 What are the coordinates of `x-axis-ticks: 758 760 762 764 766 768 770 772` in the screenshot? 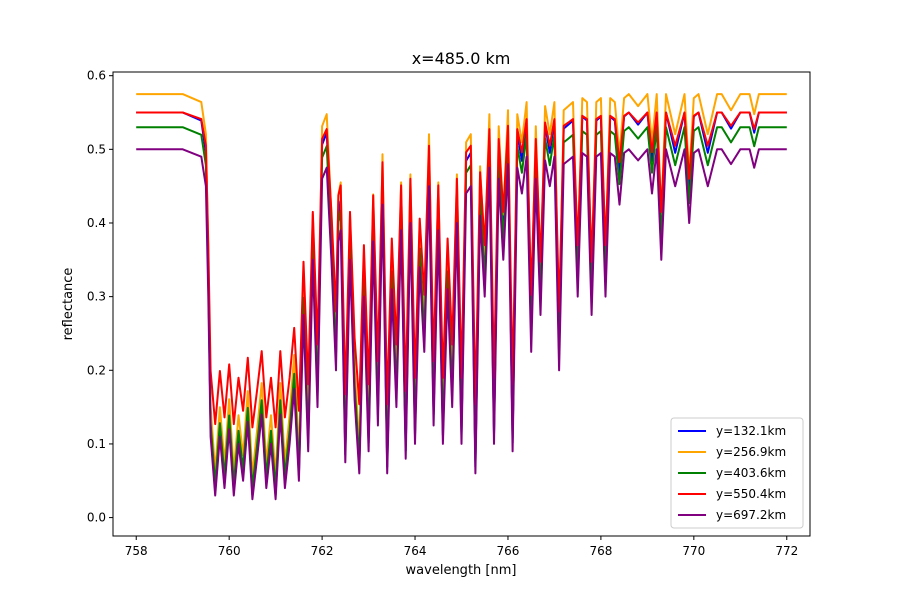 It's located at (461, 547).